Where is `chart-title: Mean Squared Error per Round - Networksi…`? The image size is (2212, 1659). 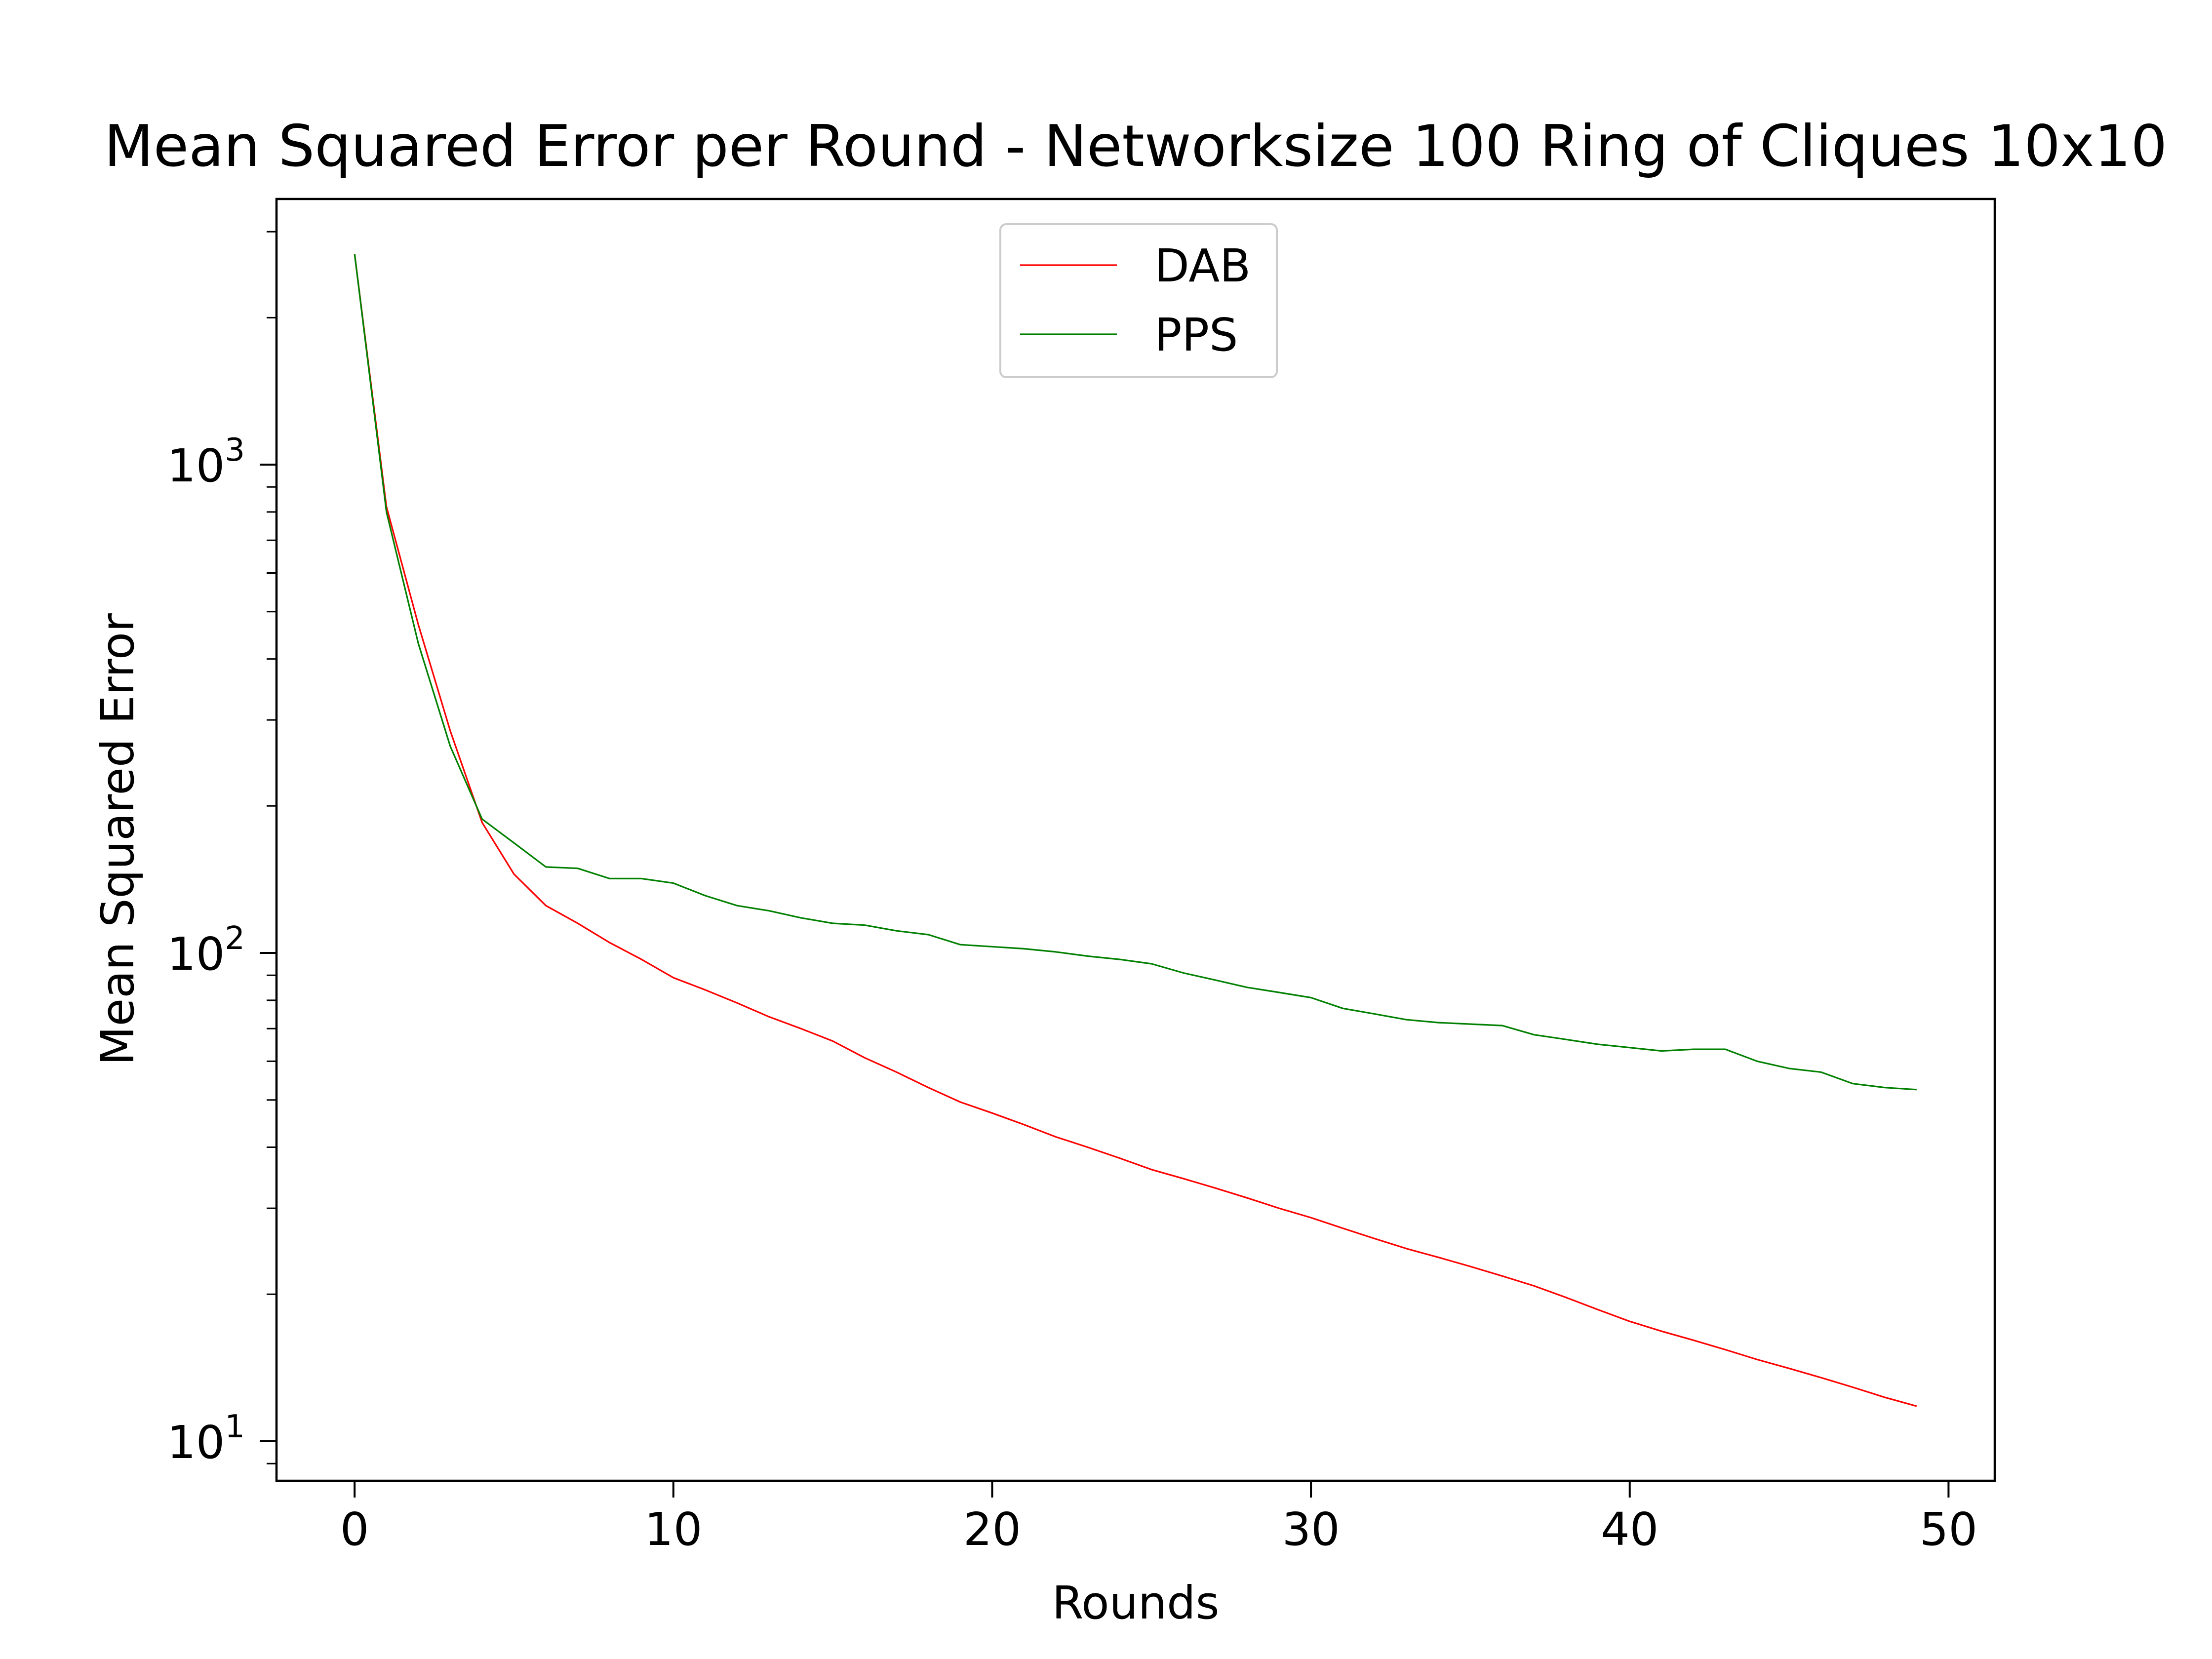
chart-title: Mean Squared Error per Round - Networksi… is located at coordinates (1136, 147).